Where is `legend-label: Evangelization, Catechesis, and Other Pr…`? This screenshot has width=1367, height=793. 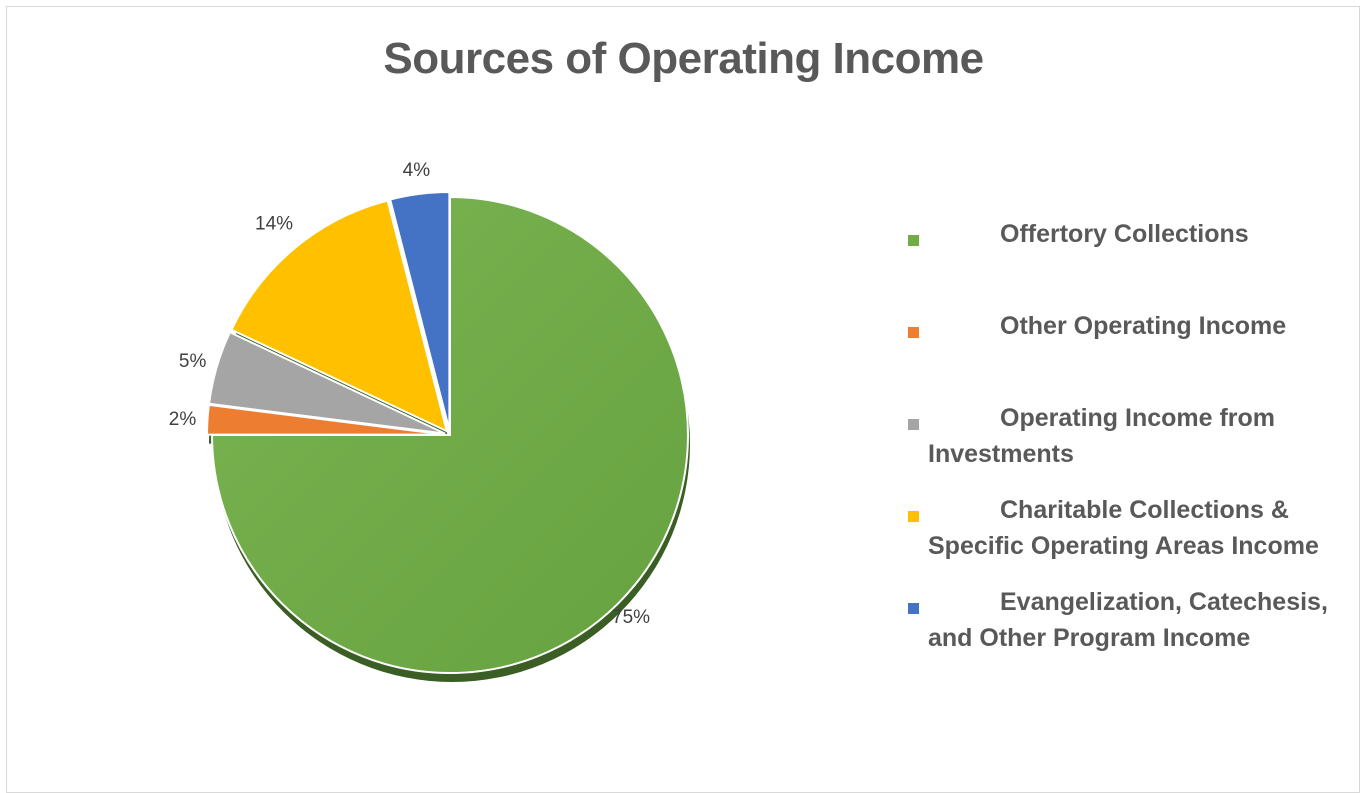
legend-label: Evangelization, Catechesis, and Other Pr… is located at coordinates (1128, 620).